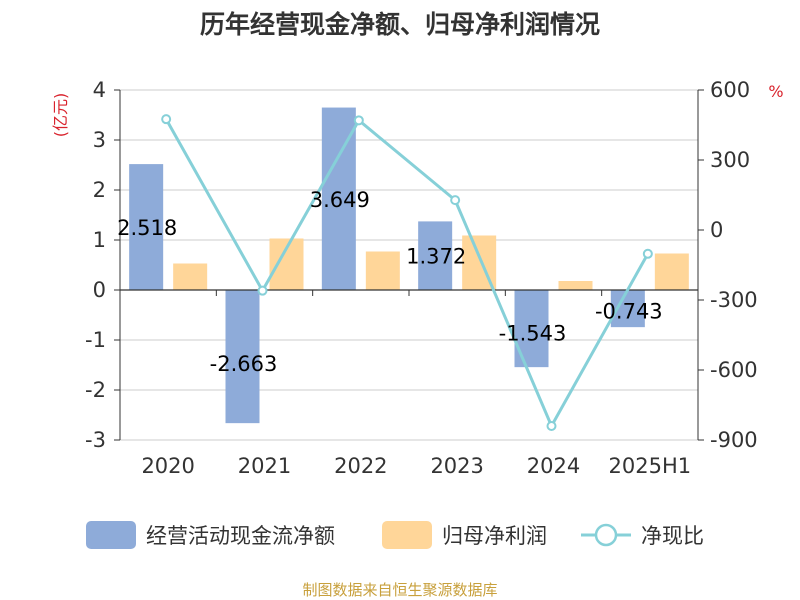 This screenshot has width=800, height=600. What do you see at coordinates (244, 364) in the screenshot?
I see `operating-cash-data-label: -2.663` at bounding box center [244, 364].